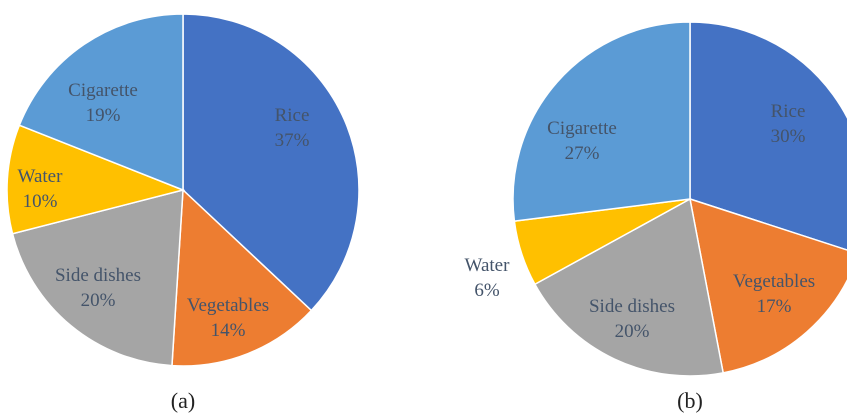 Image resolution: width=847 pixels, height=417 pixels. What do you see at coordinates (40, 201) in the screenshot?
I see `slice-percent-water: 10%` at bounding box center [40, 201].